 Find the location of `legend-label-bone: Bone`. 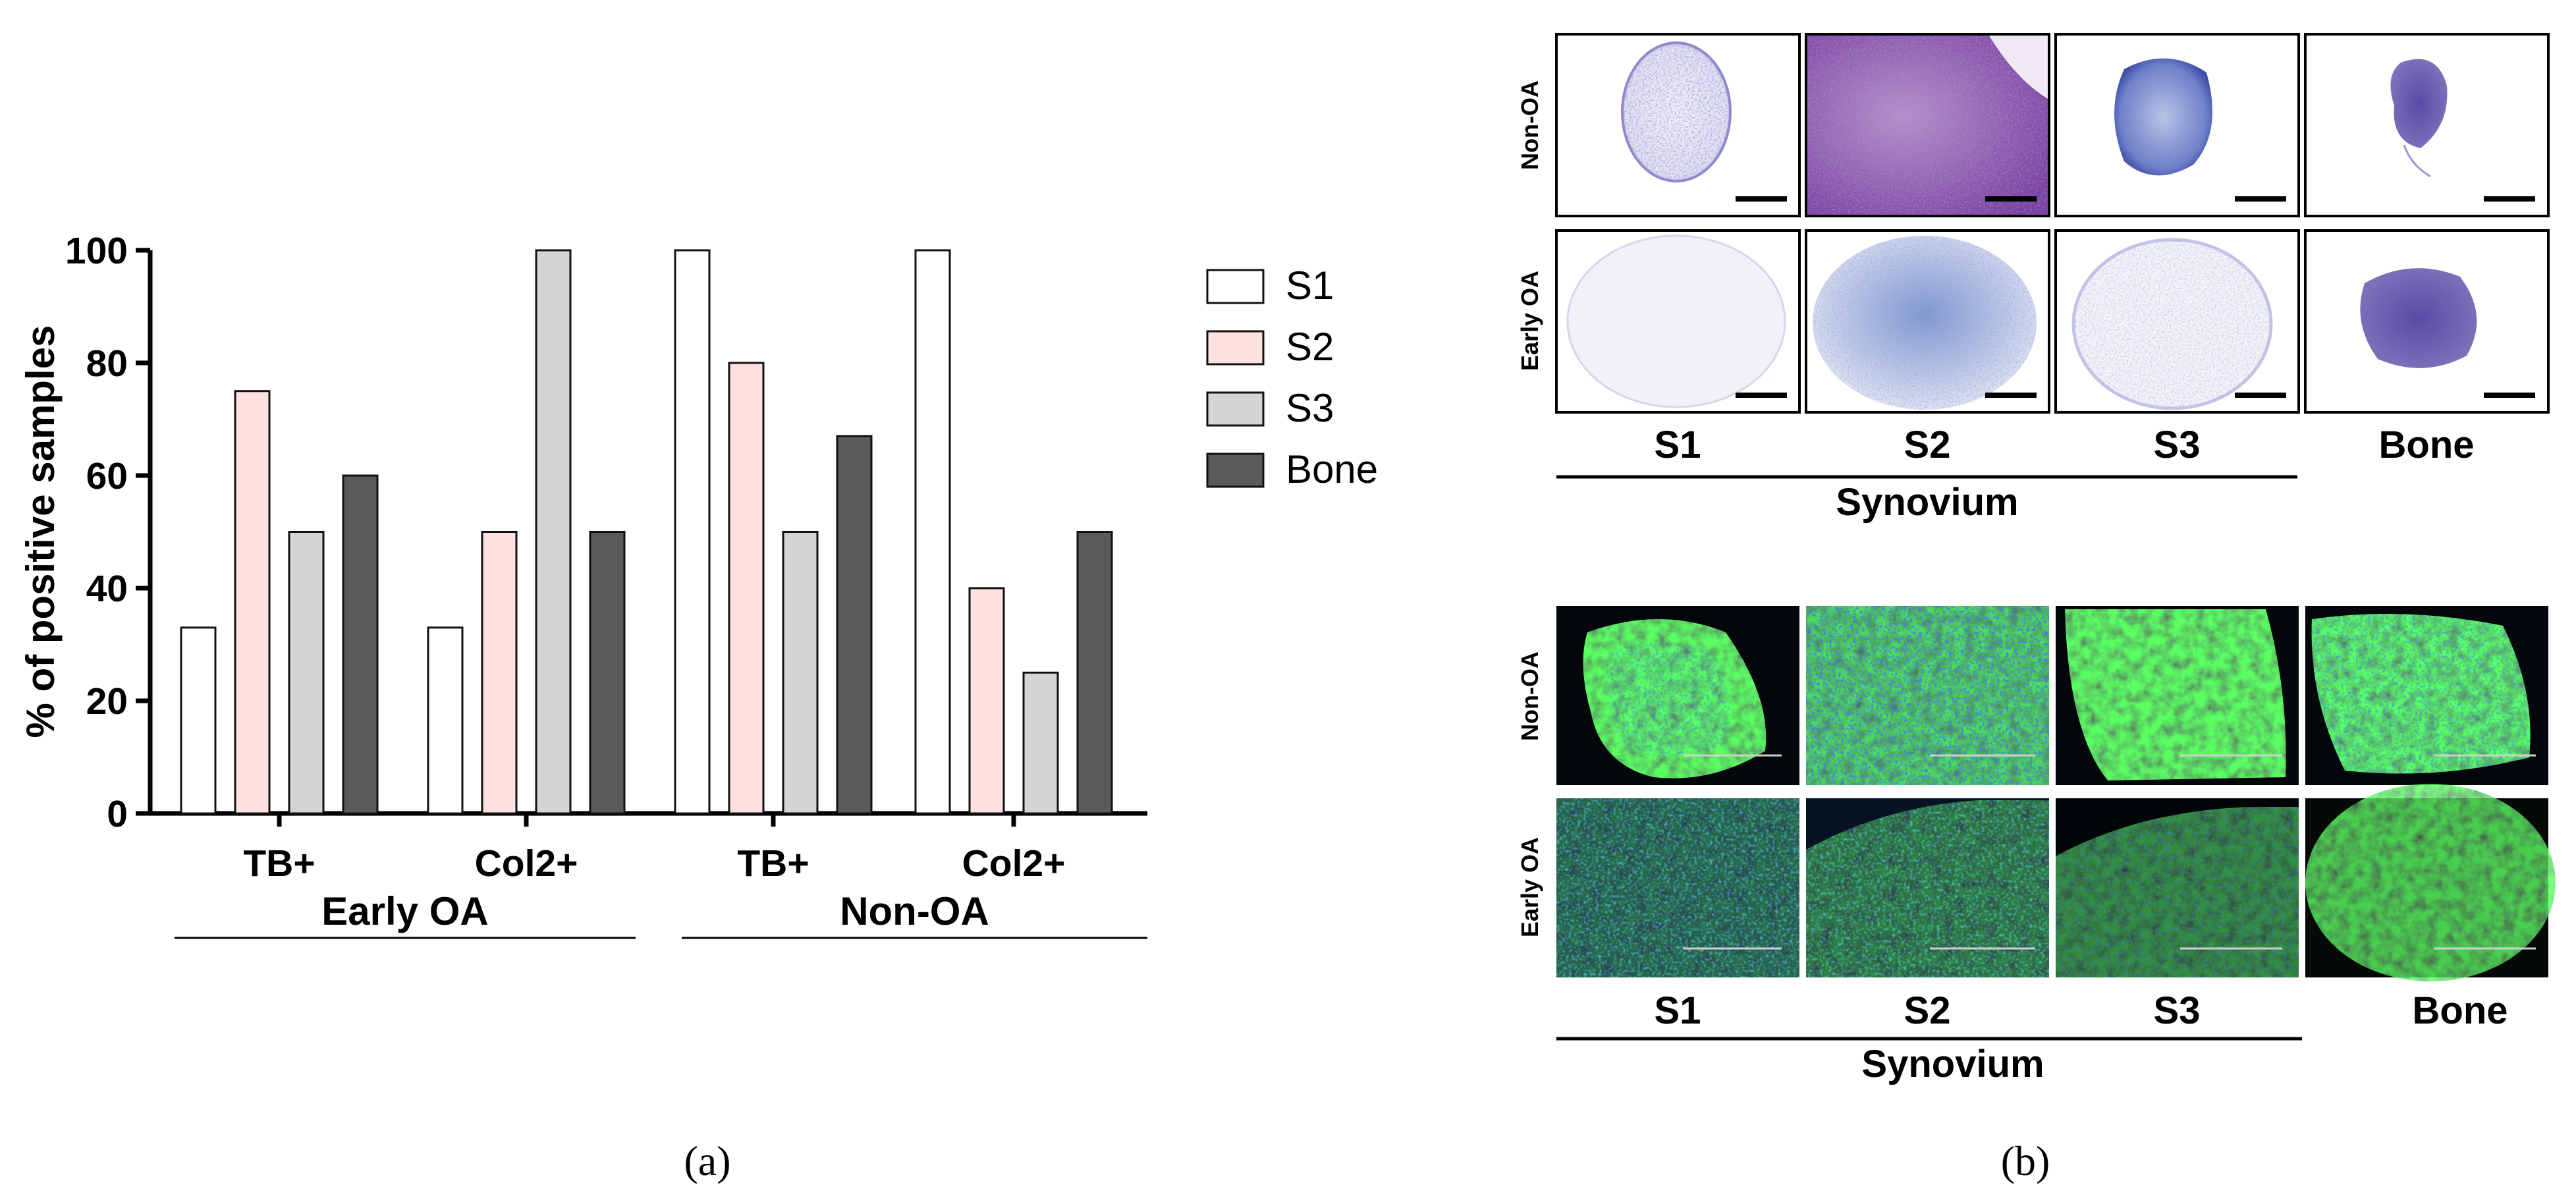

legend-label-bone: Bone is located at coordinates (1332, 469).